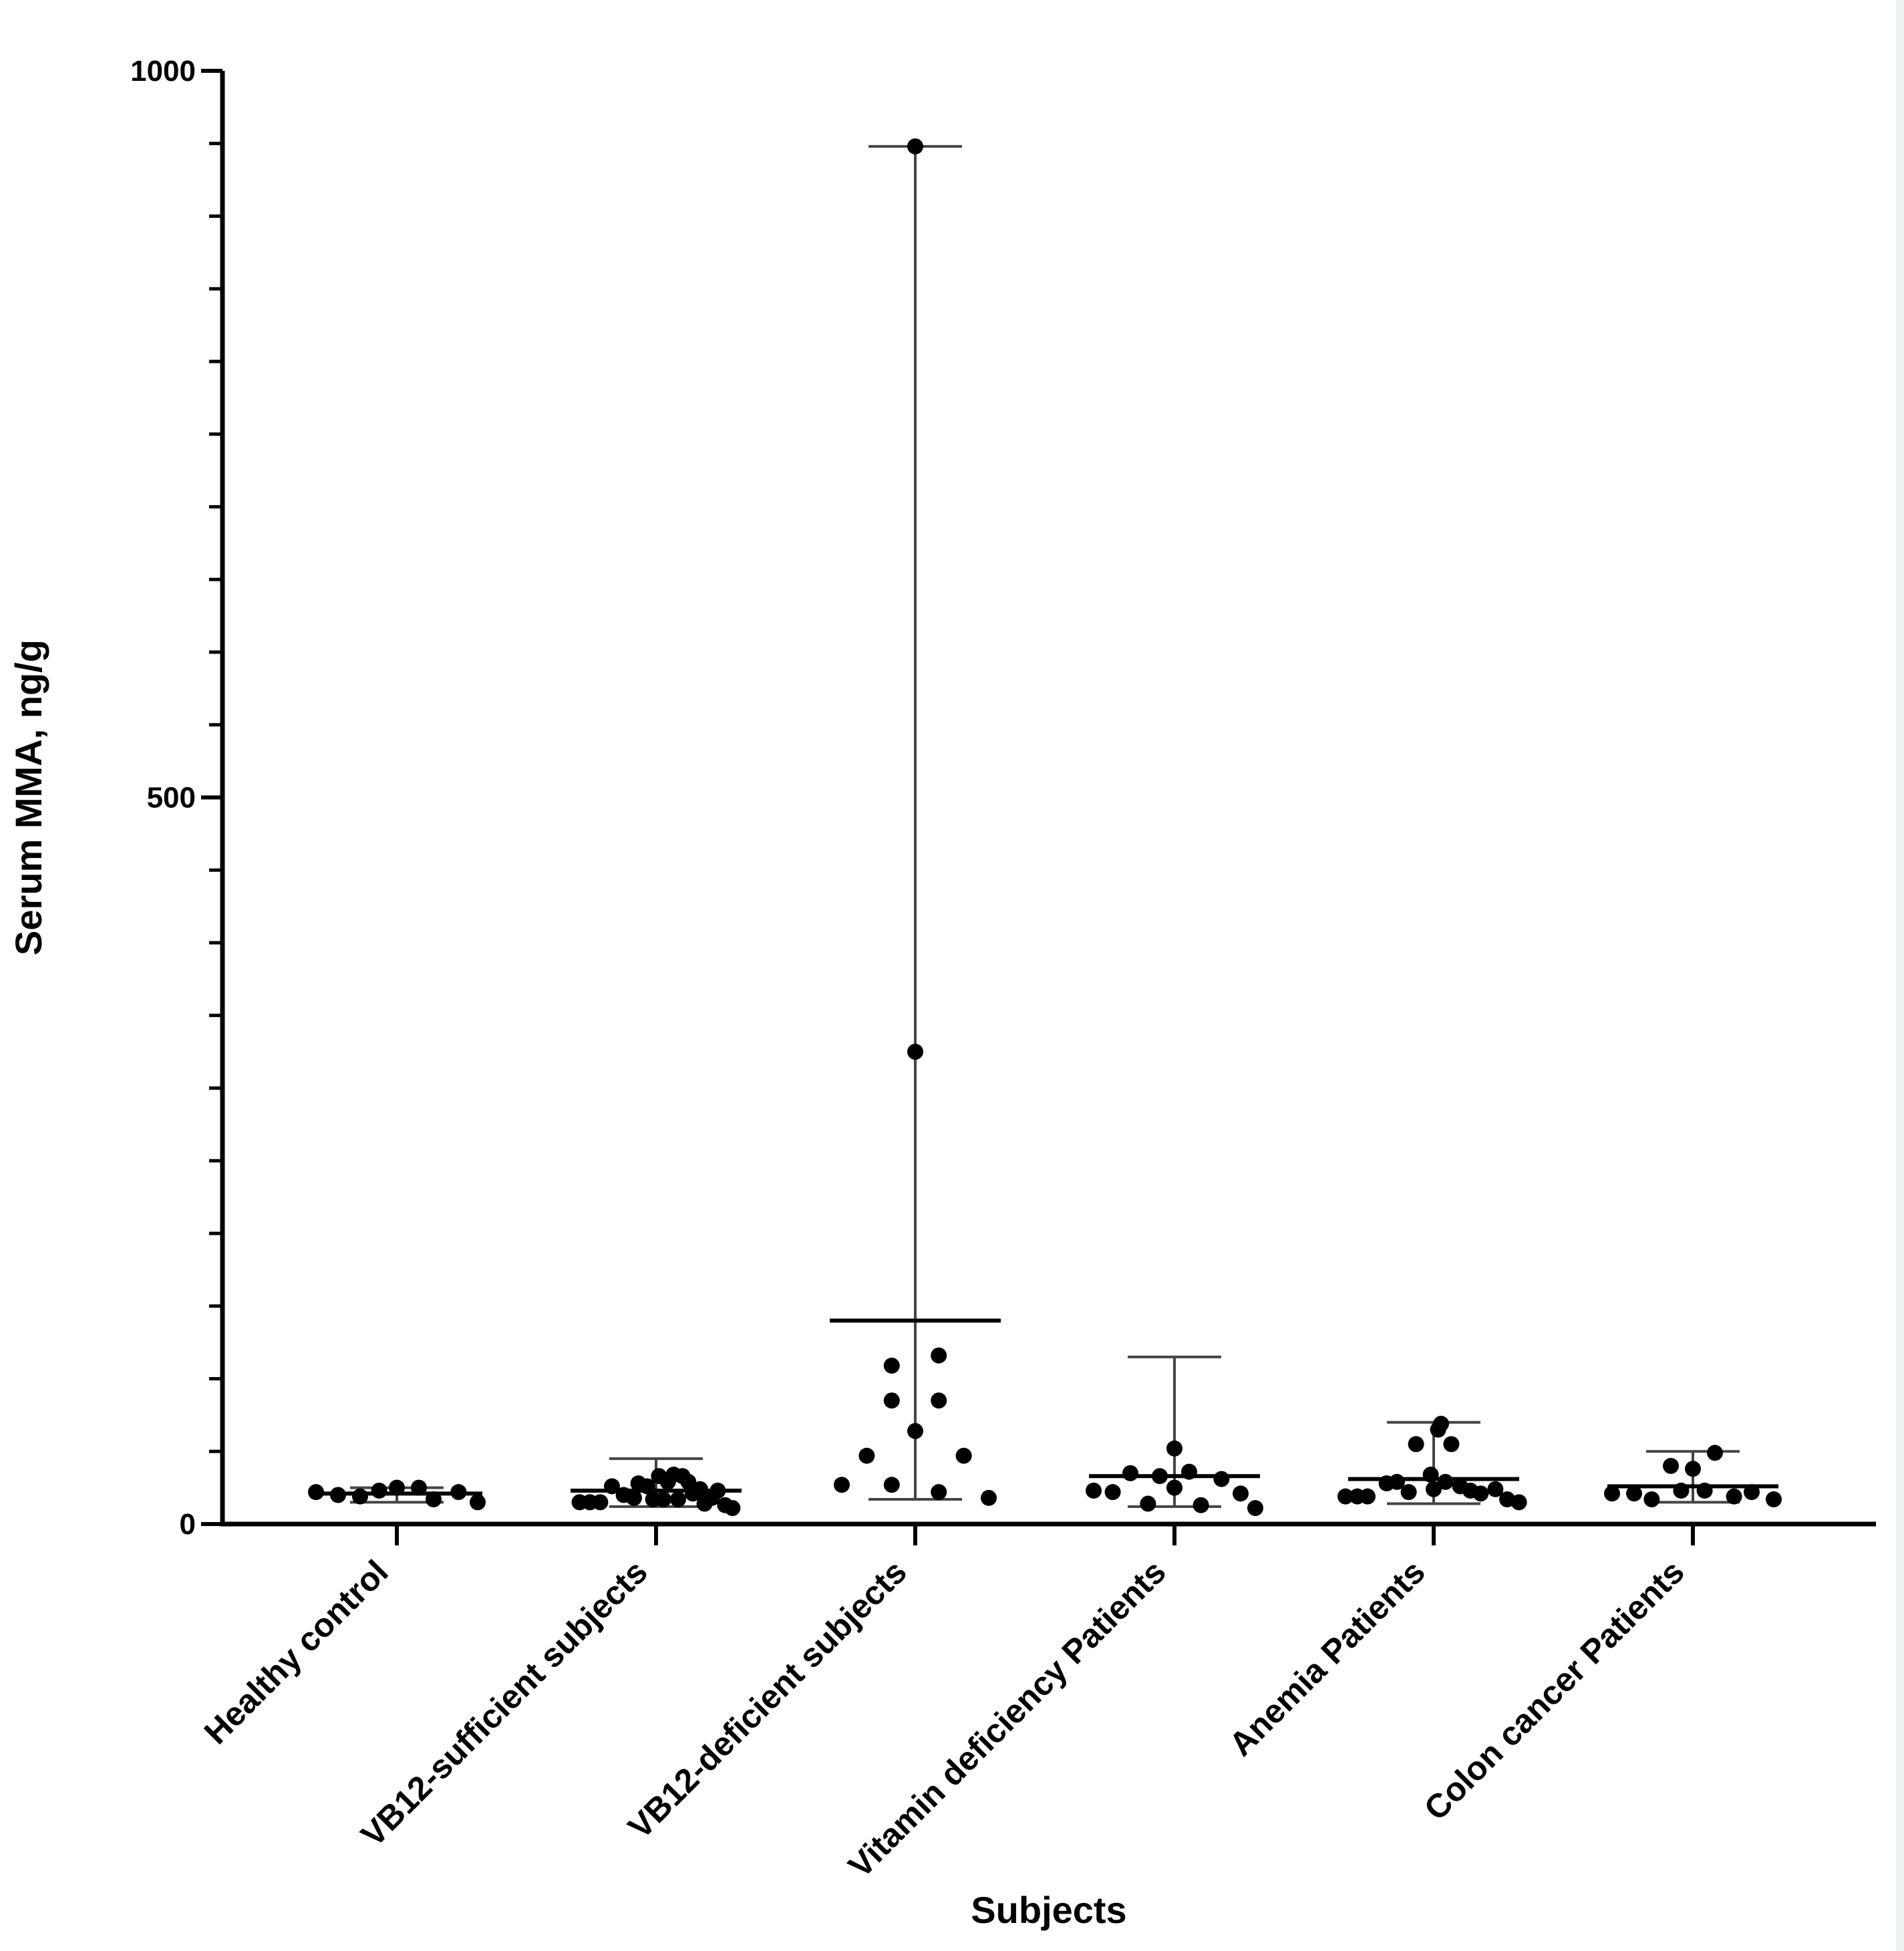 This screenshot has width=1904, height=1951. I want to click on x-category-label: Colon cancer Patients, so click(1554, 1690).